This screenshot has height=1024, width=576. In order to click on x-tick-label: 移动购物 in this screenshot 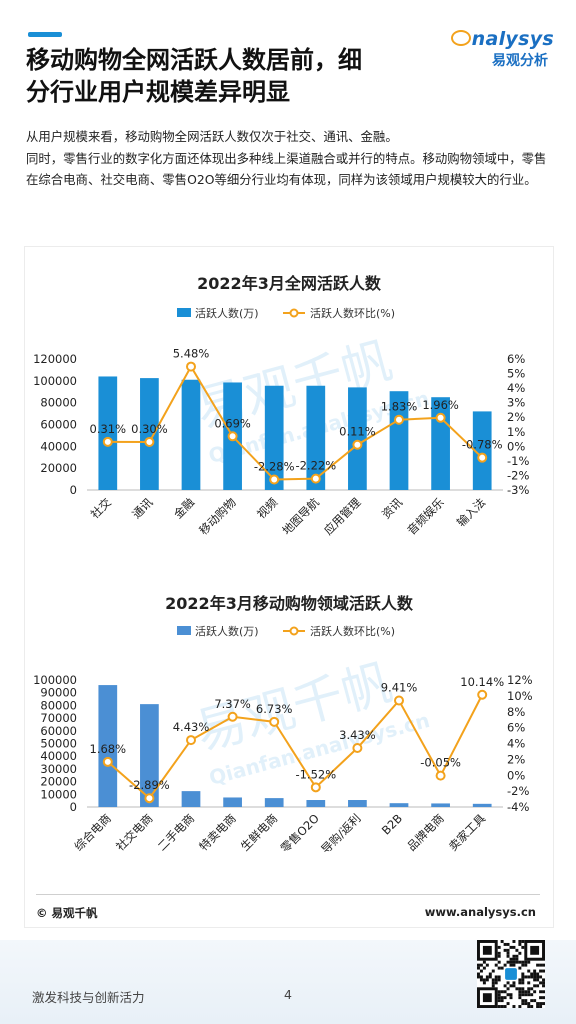, I will do `click(217, 516)`.